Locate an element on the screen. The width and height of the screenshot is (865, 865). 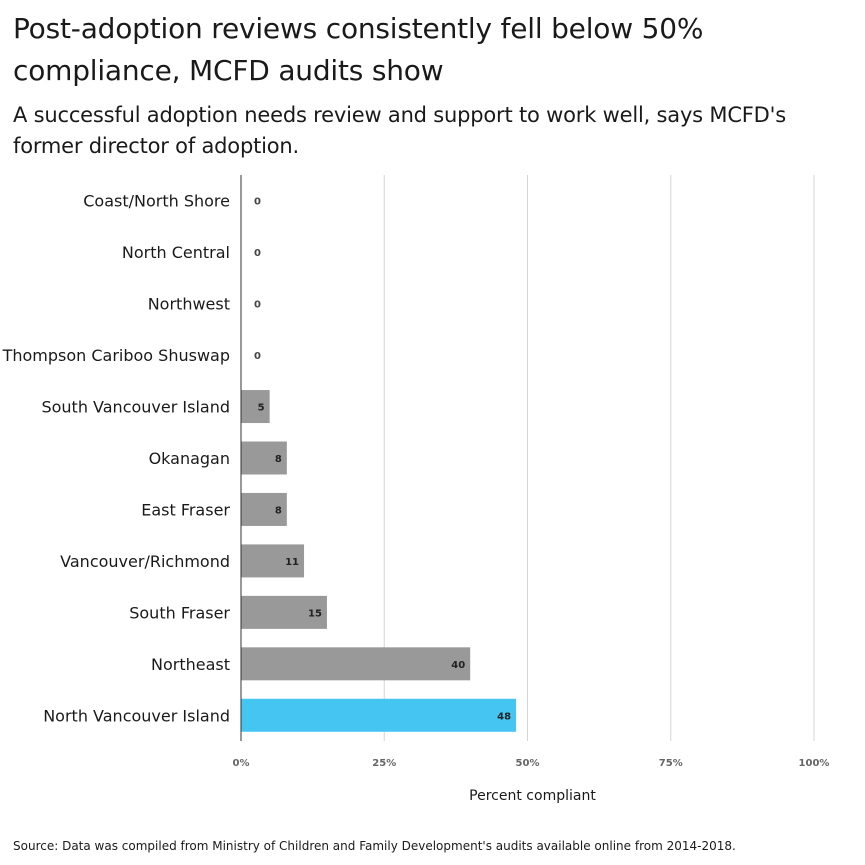
data-label: 48 is located at coordinates (504, 716).